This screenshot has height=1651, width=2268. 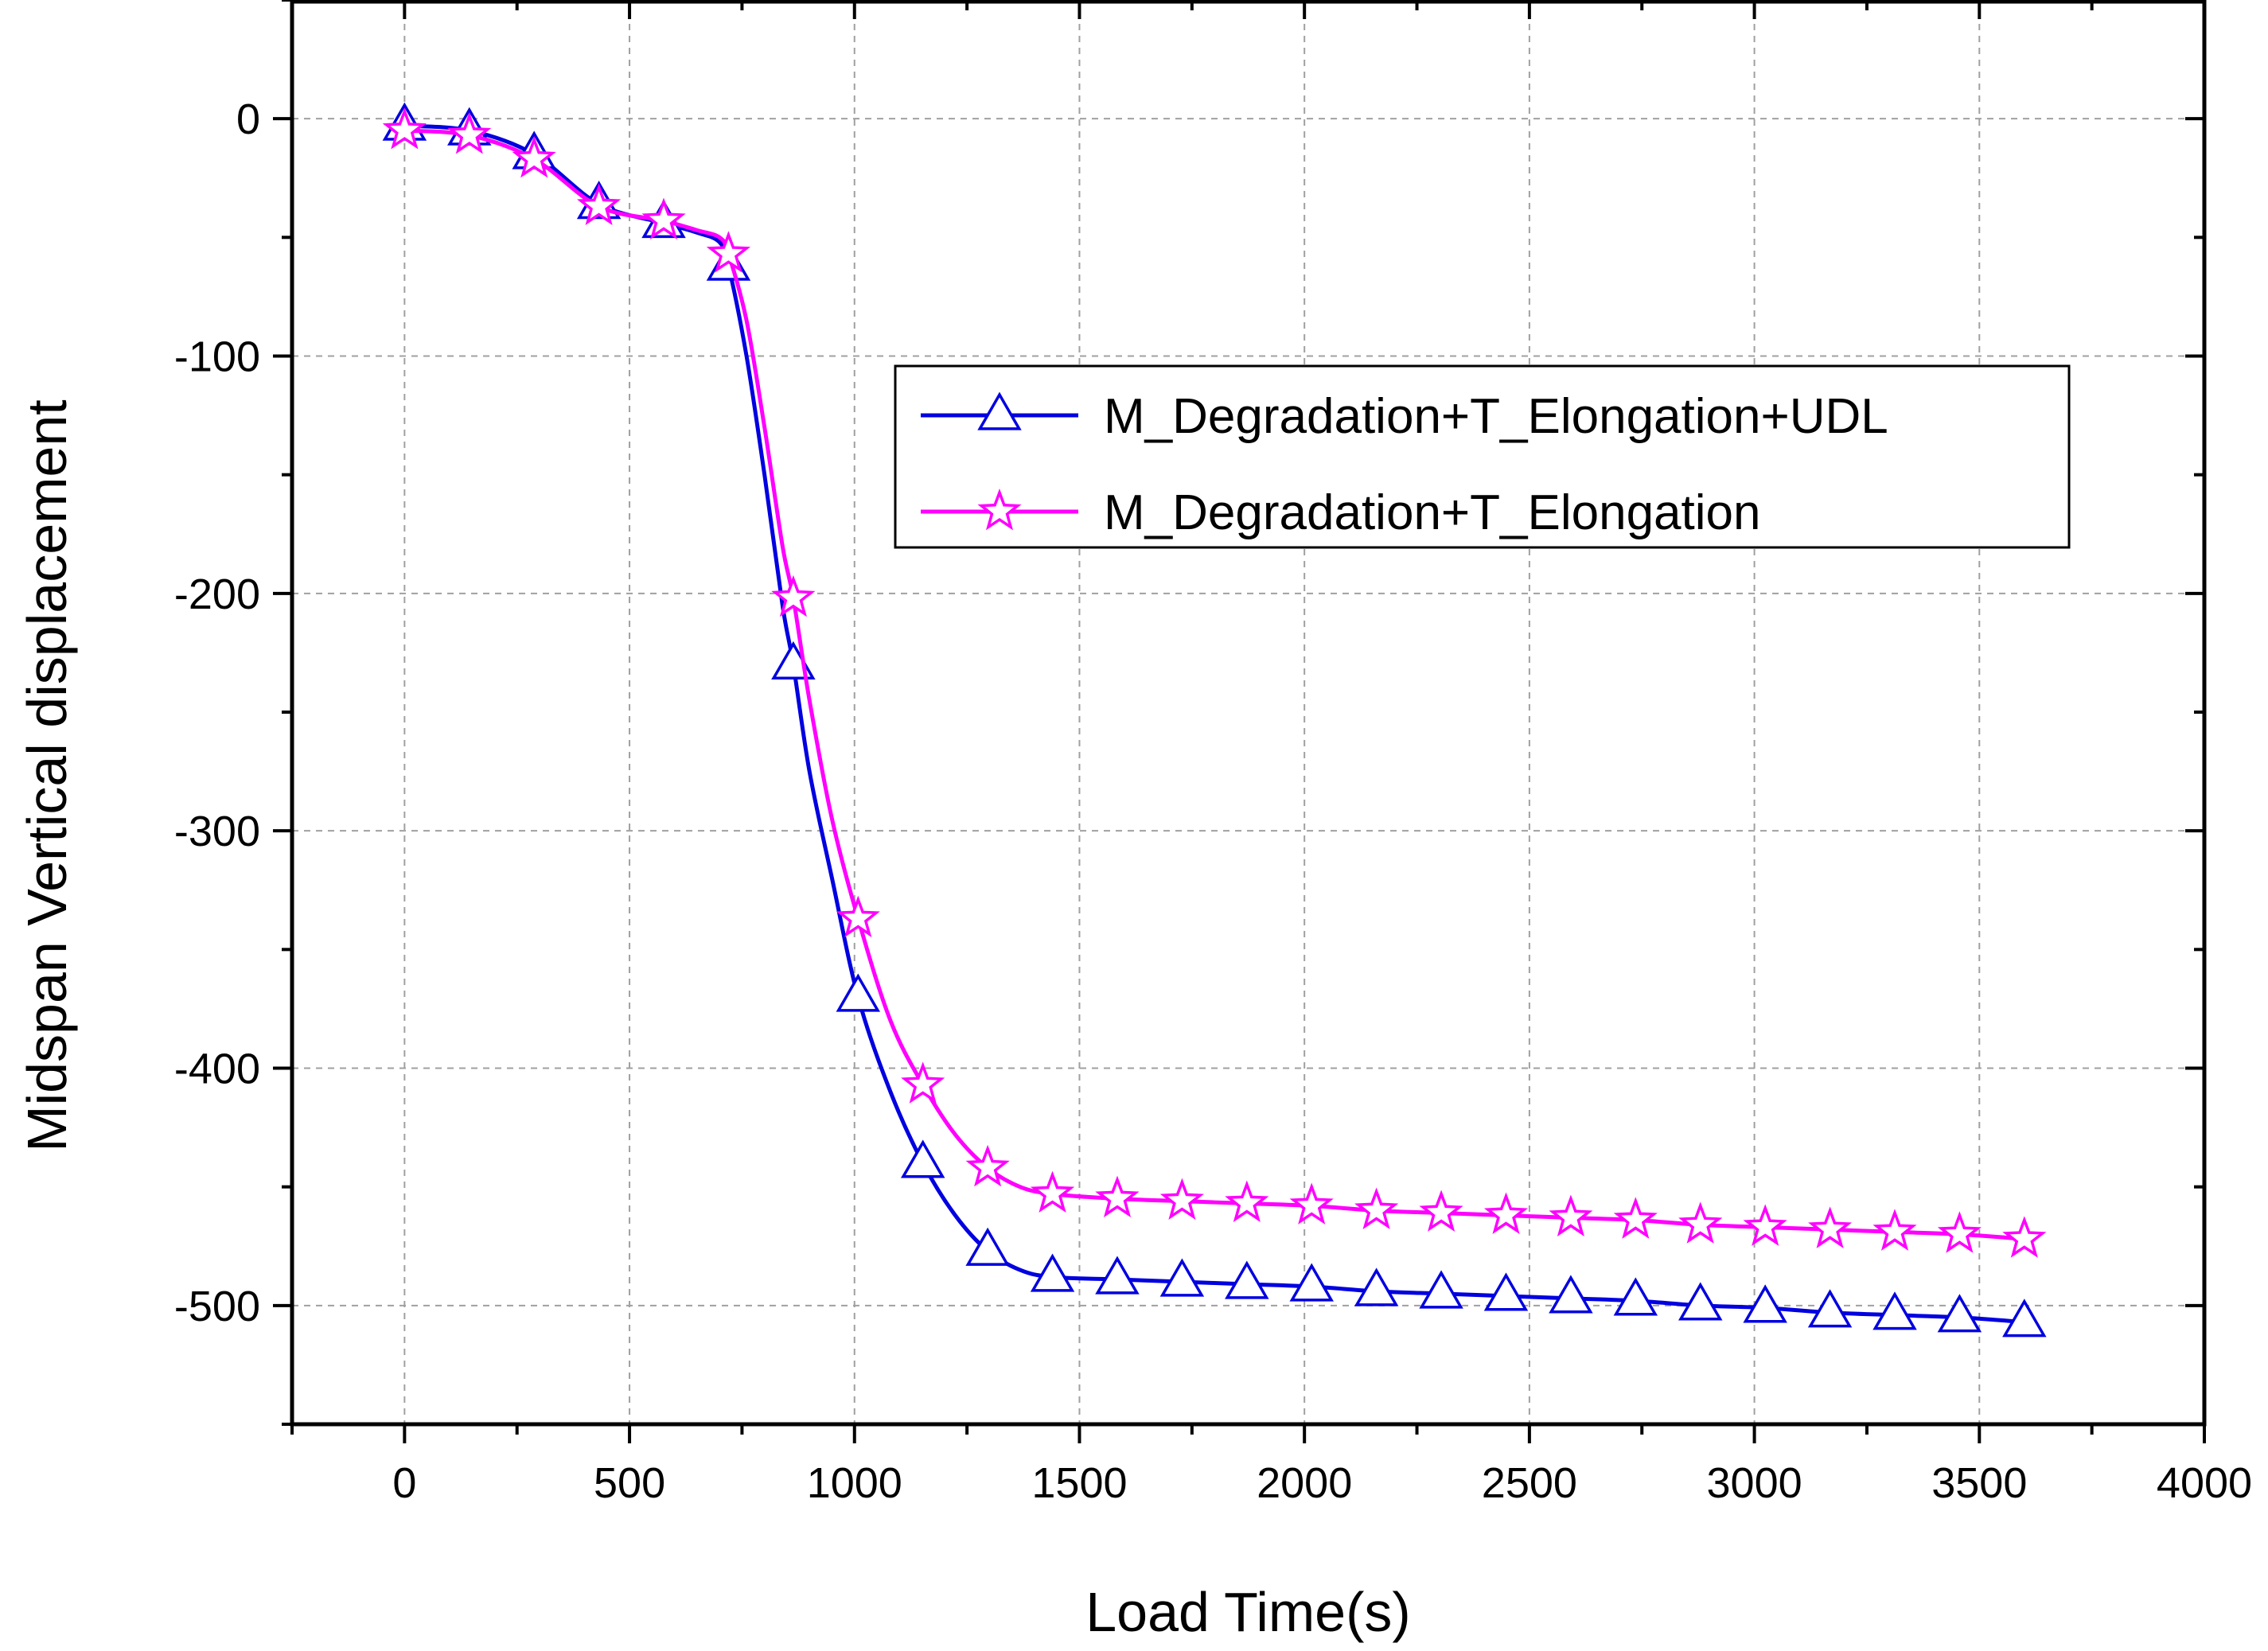 What do you see at coordinates (1304, 1483) in the screenshot?
I see `x-tick-label: 2000` at bounding box center [1304, 1483].